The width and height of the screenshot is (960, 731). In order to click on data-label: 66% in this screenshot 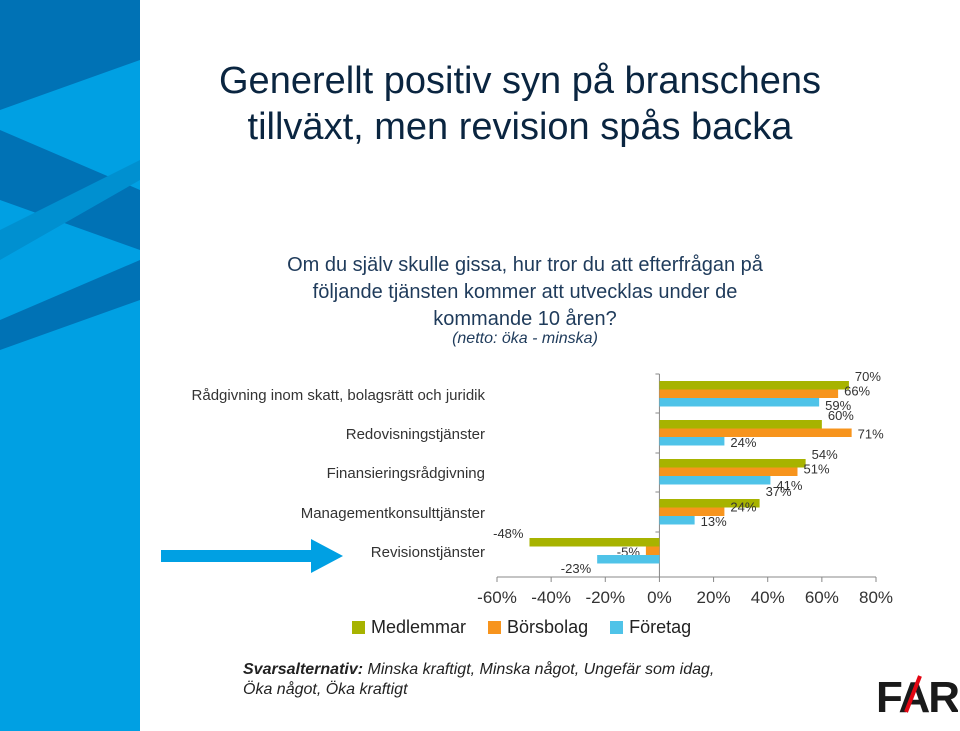, I will do `click(857, 391)`.